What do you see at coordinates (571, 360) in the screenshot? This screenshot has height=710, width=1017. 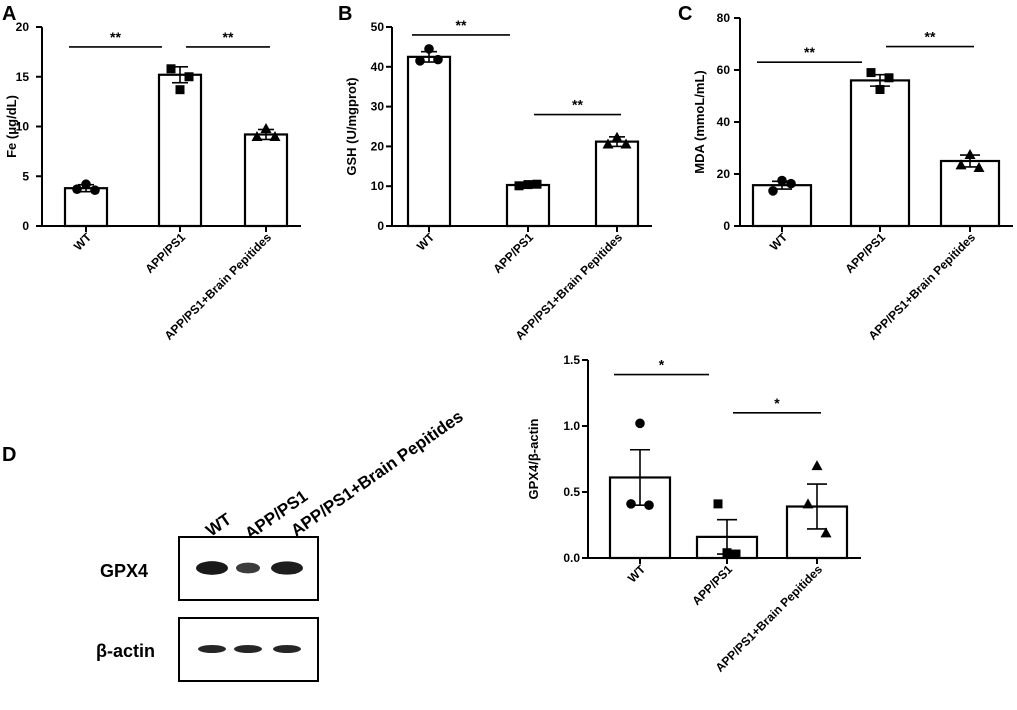 I see `y-tick-label: 1.5` at bounding box center [571, 360].